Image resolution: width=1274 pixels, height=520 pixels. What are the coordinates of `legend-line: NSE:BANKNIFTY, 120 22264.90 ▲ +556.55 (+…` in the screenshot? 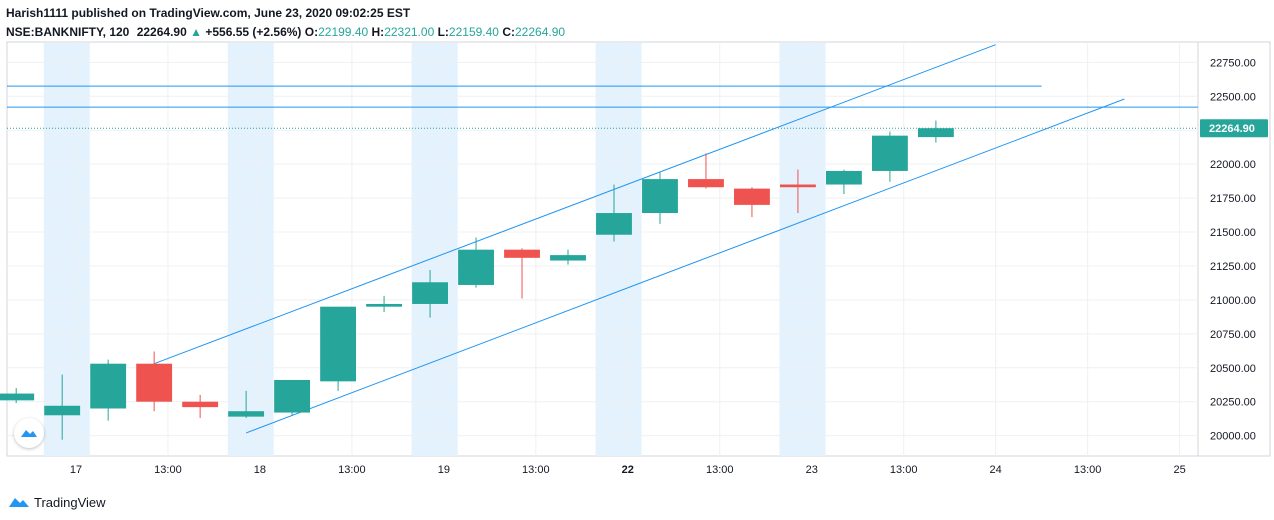 It's located at (285, 32).